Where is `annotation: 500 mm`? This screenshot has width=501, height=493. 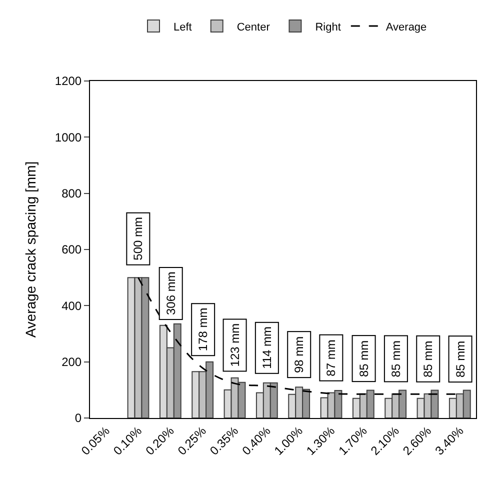
annotation: 500 mm is located at coordinates (138, 238).